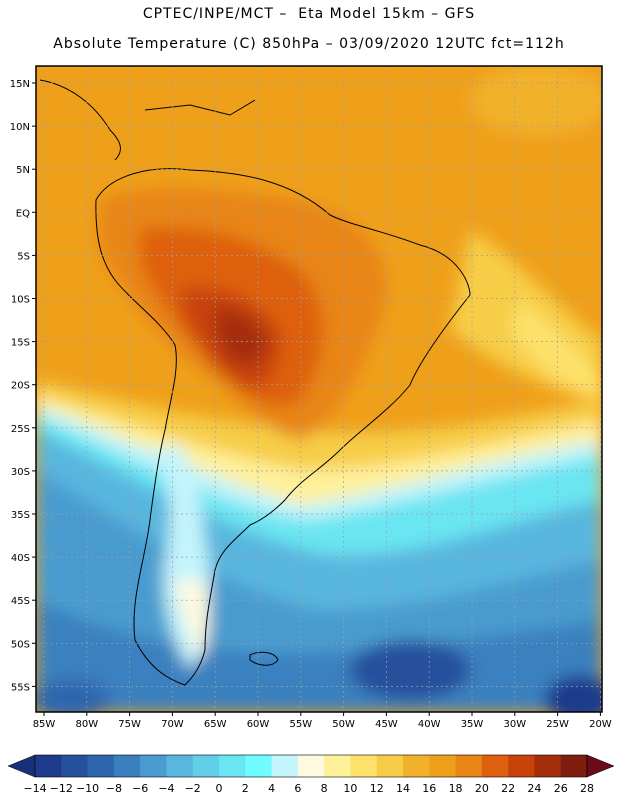  I want to click on lon-tick-label: 45W, so click(386, 724).